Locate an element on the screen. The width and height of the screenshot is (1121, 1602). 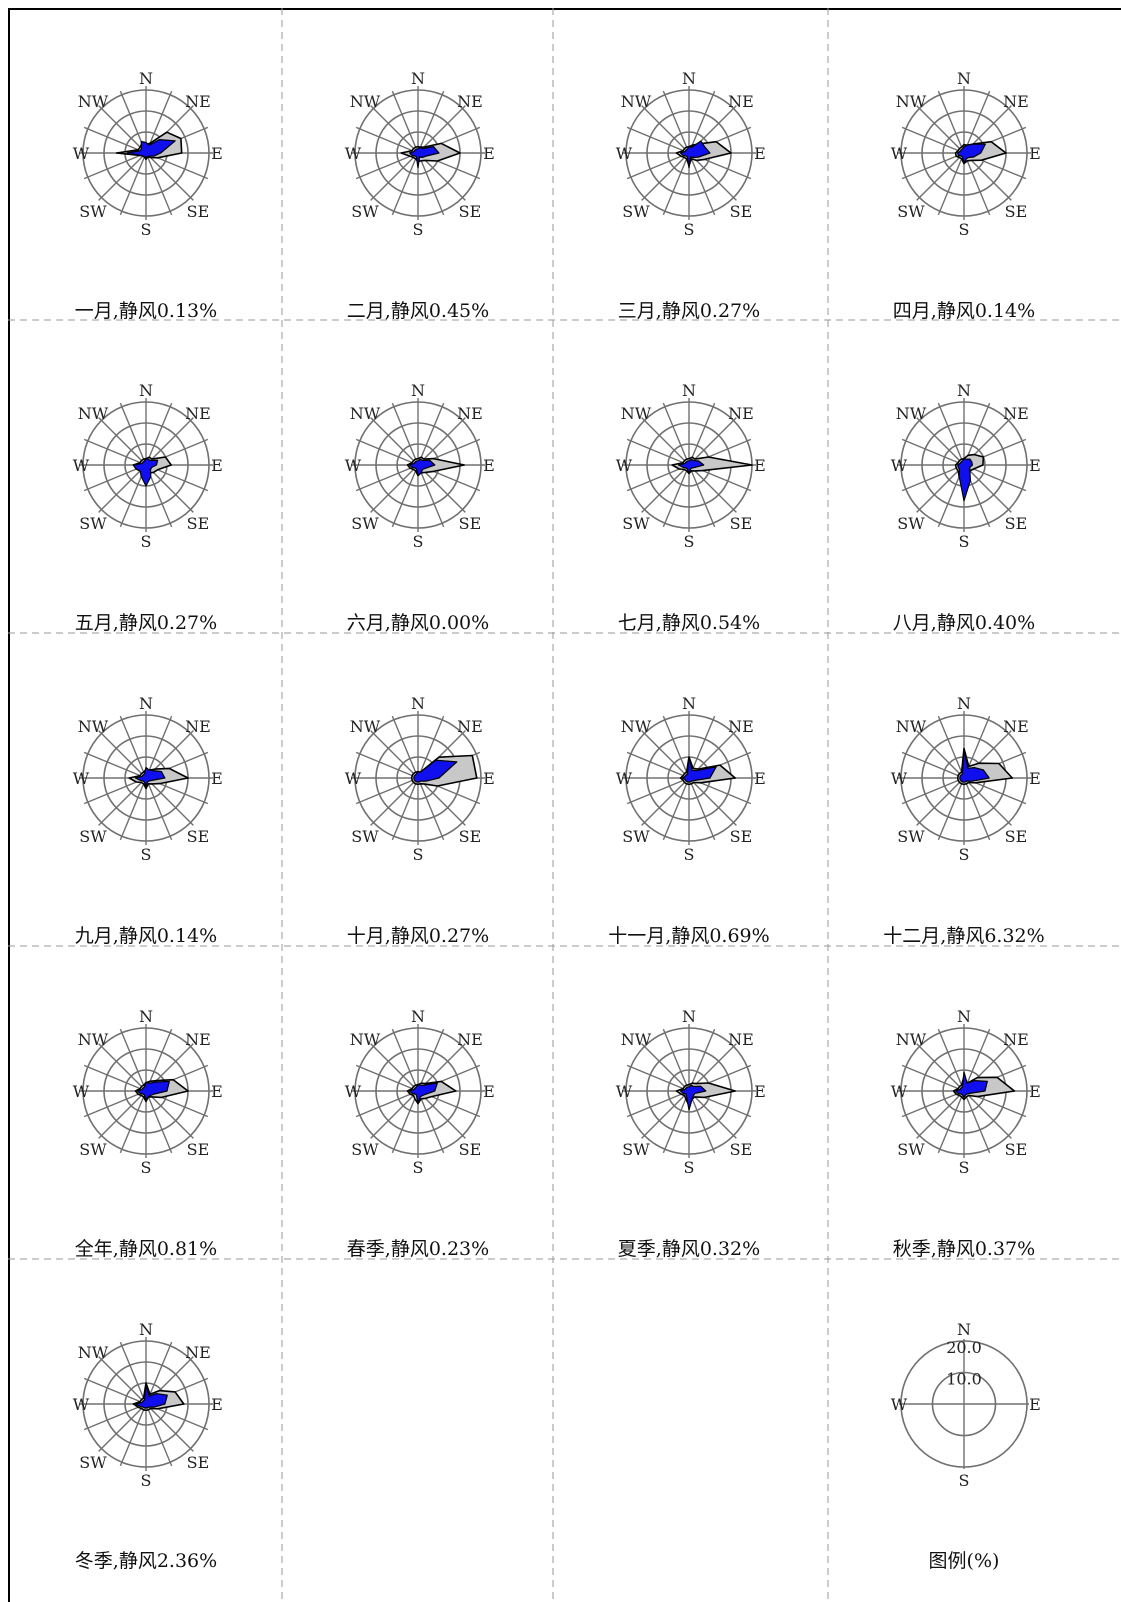
chart-caption: 三月,静风0.27% is located at coordinates (689, 311).